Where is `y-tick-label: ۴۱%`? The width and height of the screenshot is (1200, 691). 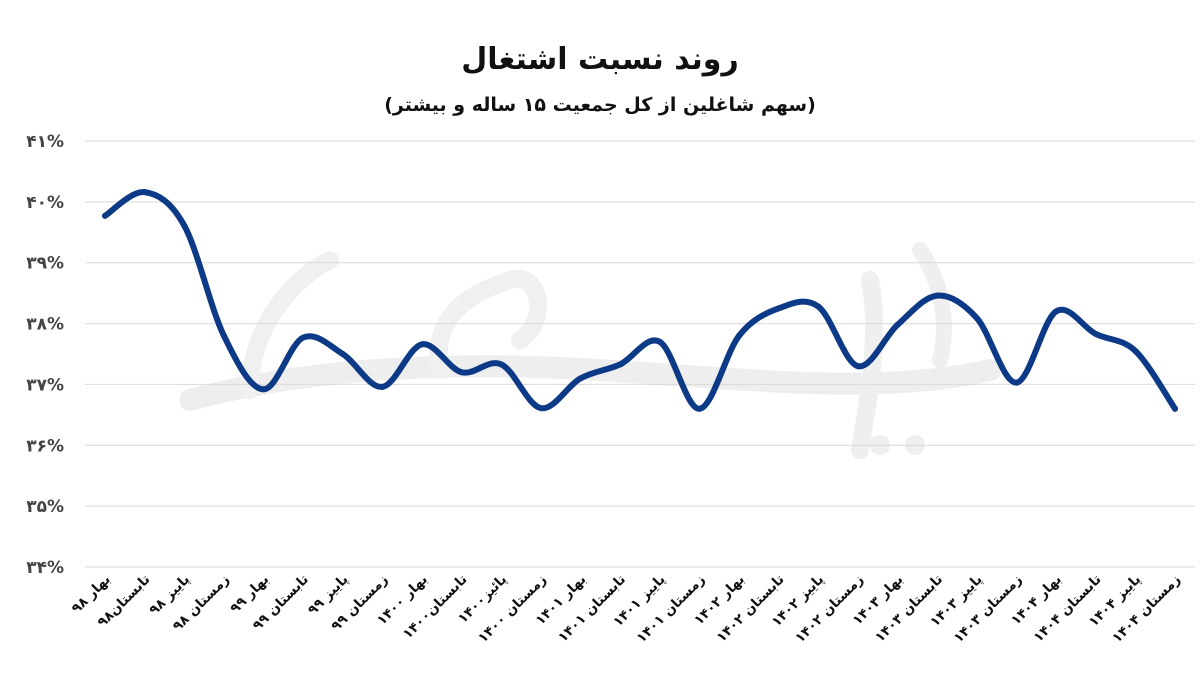 y-tick-label: ۴۱% is located at coordinates (45, 142).